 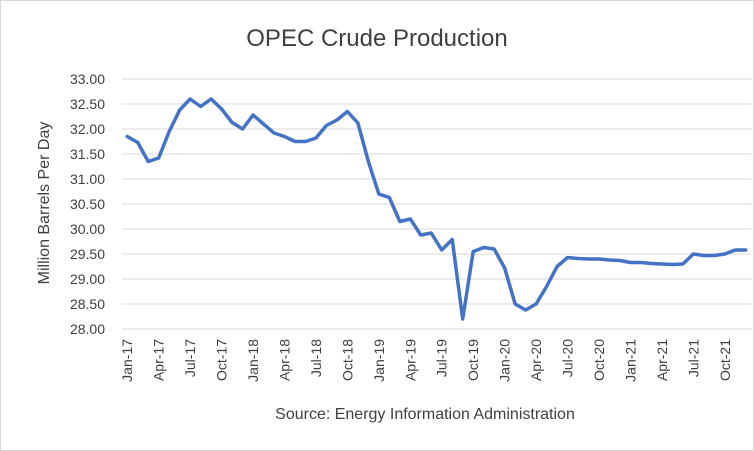 What do you see at coordinates (87, 229) in the screenshot?
I see `y-tick-label: 30.00` at bounding box center [87, 229].